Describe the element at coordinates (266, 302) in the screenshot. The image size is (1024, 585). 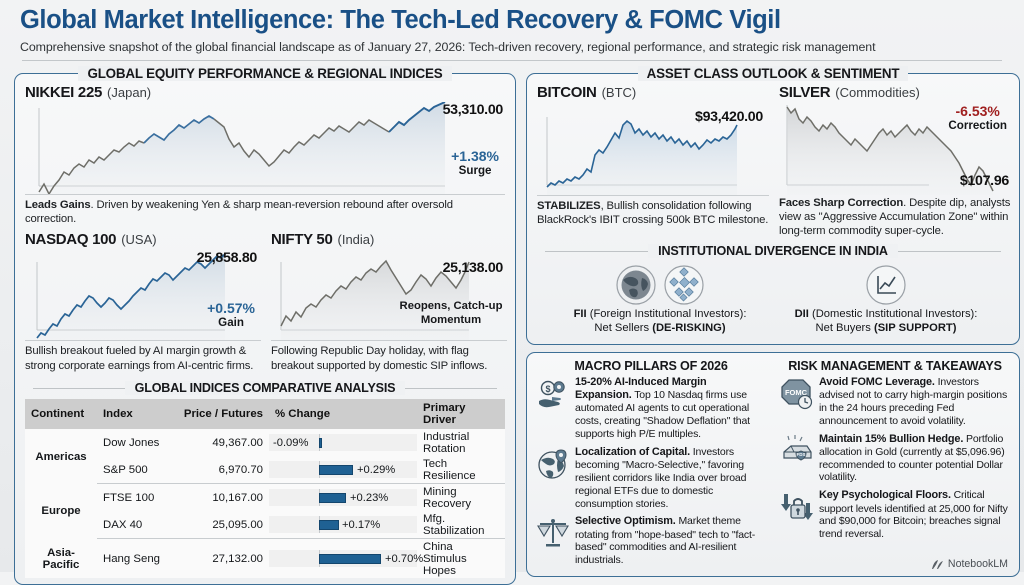
I see `dual-charts-row: NASDAQ 100 (USA)` at that location.